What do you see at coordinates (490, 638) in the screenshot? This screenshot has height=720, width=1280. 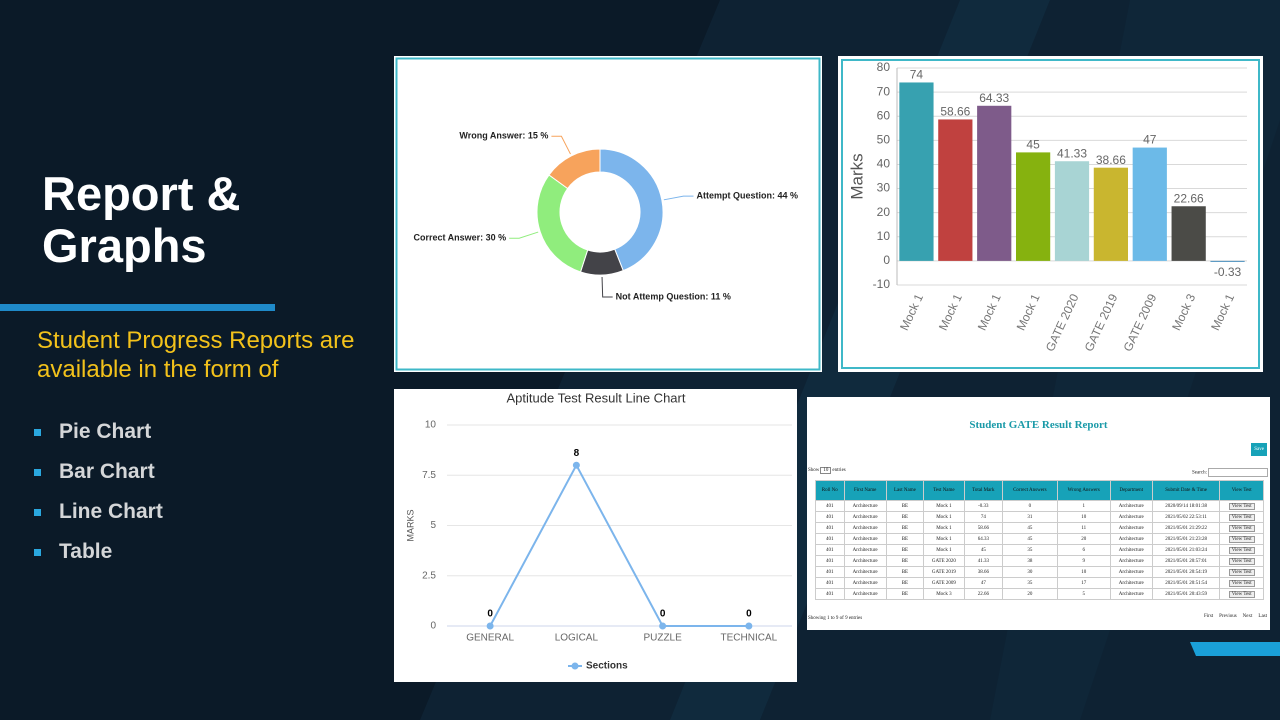 I see `x-tick-label: GENERAL` at bounding box center [490, 638].